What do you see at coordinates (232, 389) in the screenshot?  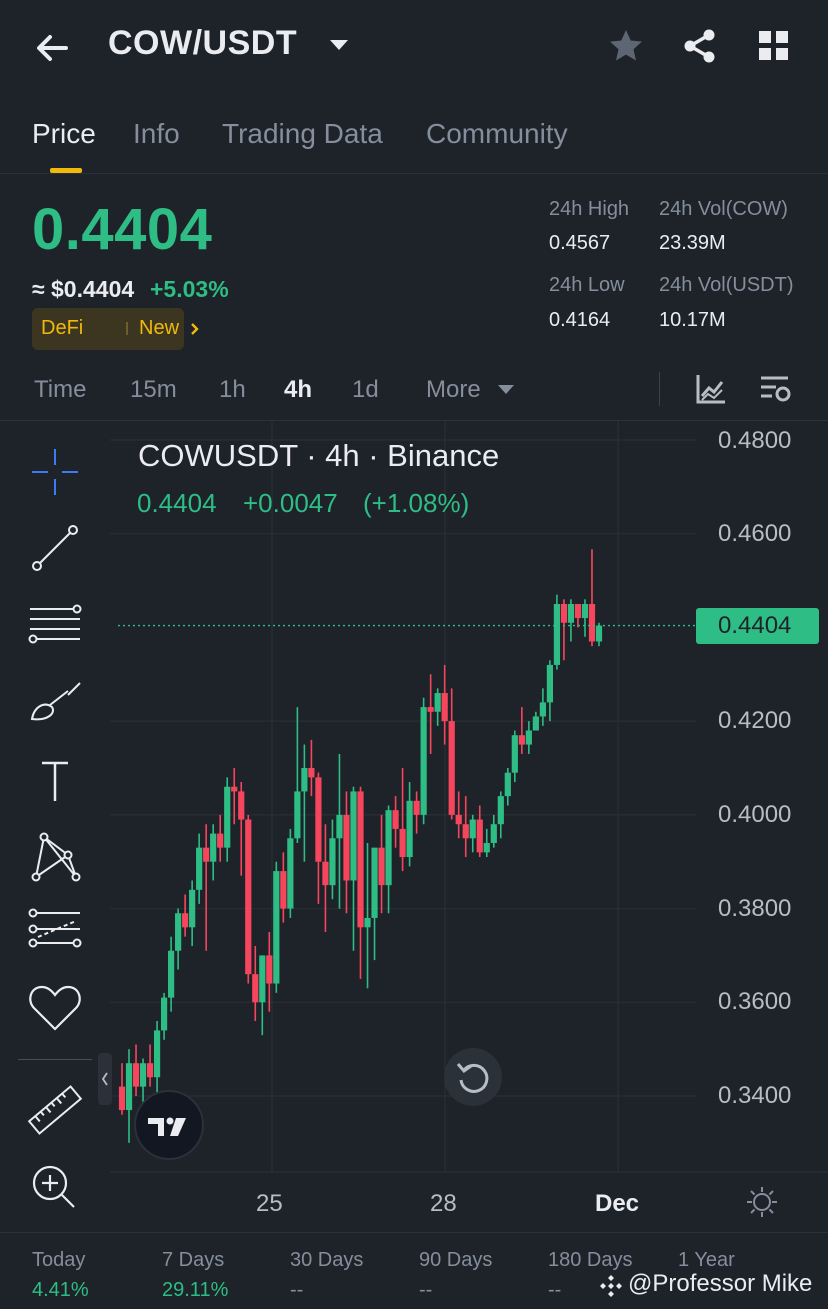 I see `tf-1h: 1h` at bounding box center [232, 389].